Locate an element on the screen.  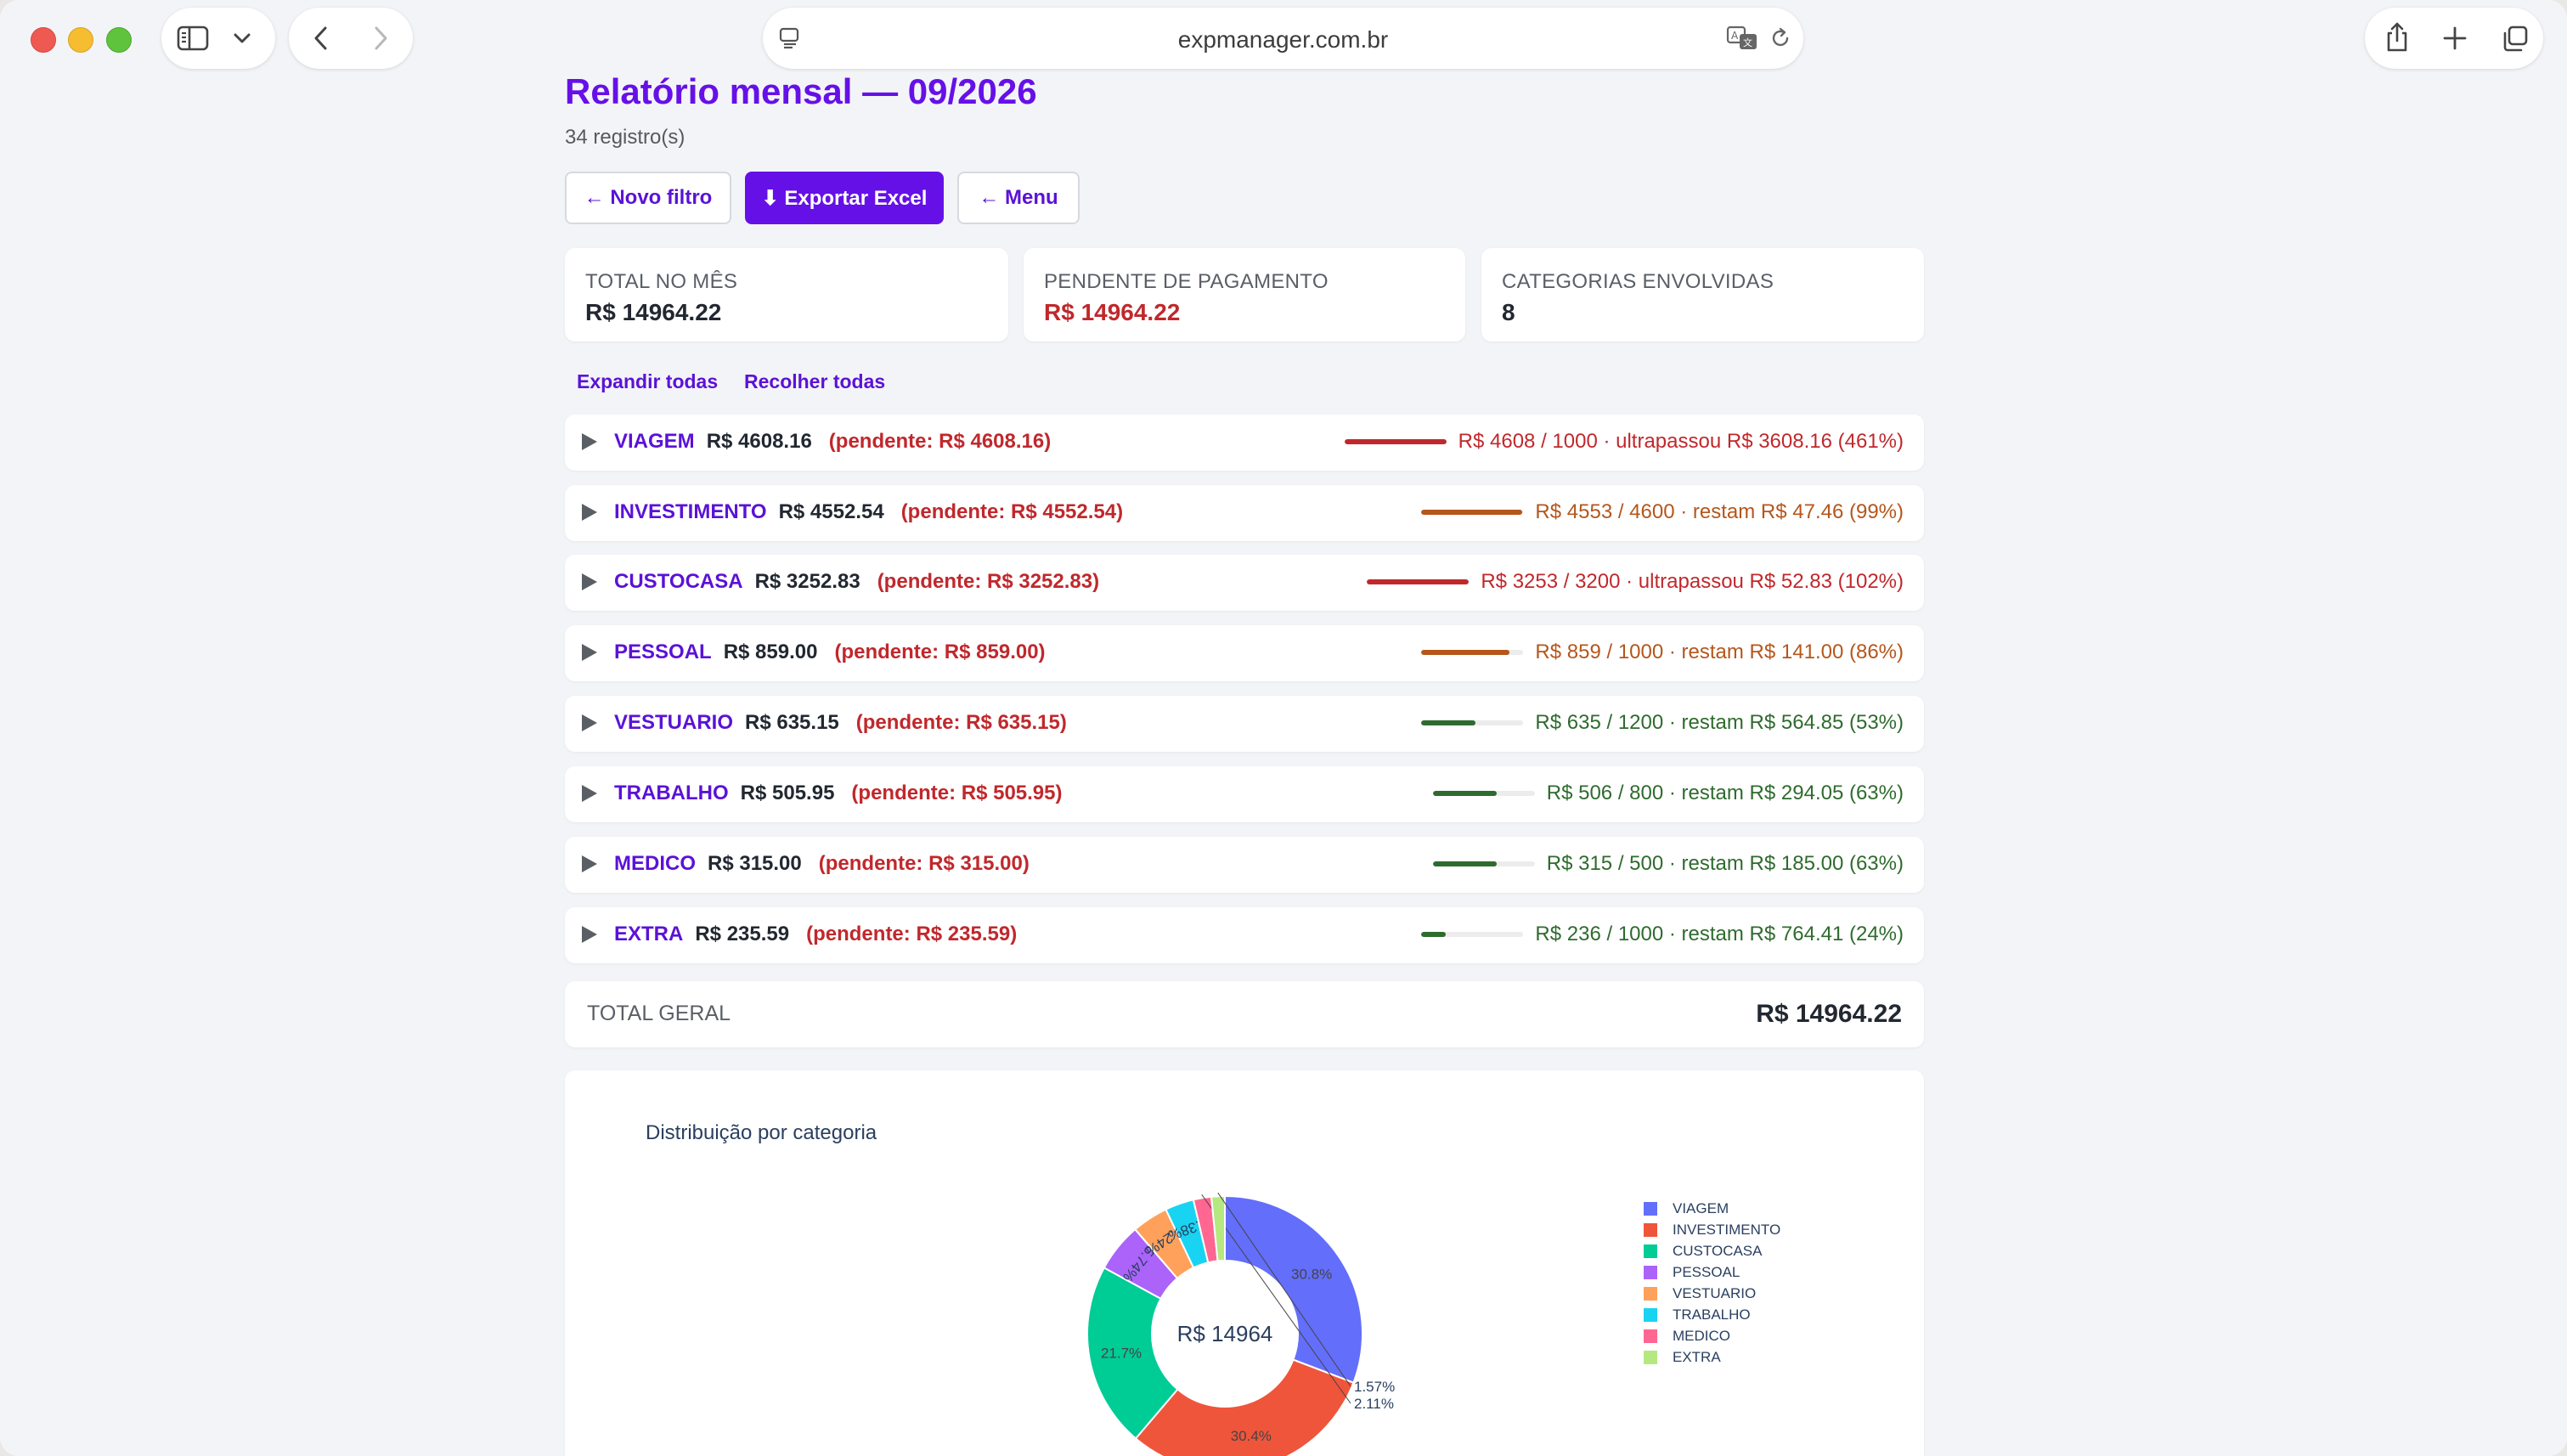
browser-toolbar: expmanager.com.br A 文 is located at coordinates (1284, 39).